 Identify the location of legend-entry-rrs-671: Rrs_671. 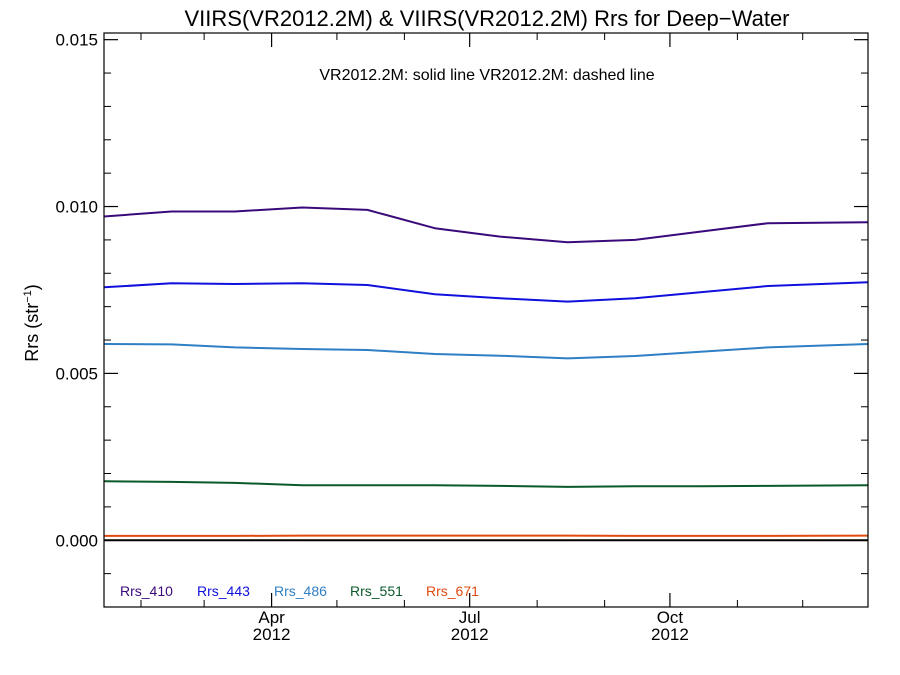
(452, 591).